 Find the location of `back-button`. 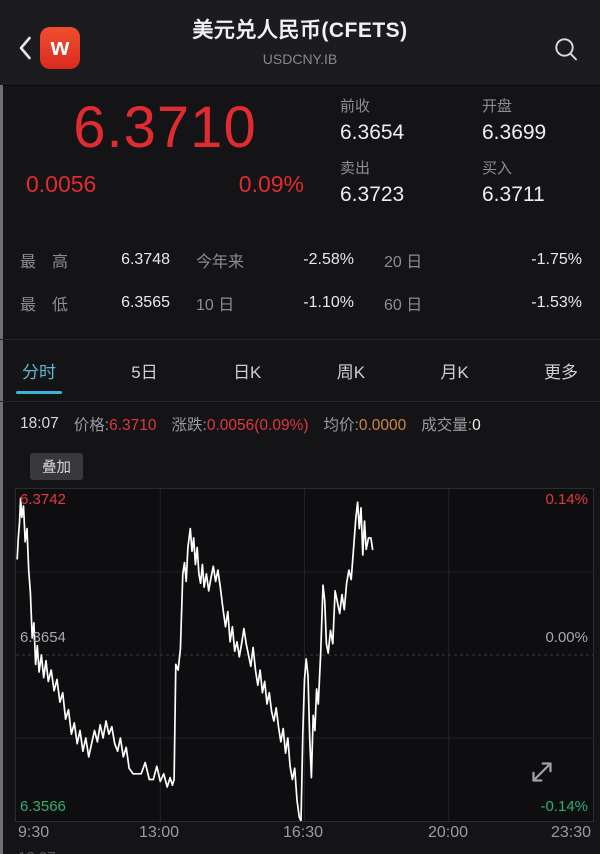

back-button is located at coordinates (25, 48).